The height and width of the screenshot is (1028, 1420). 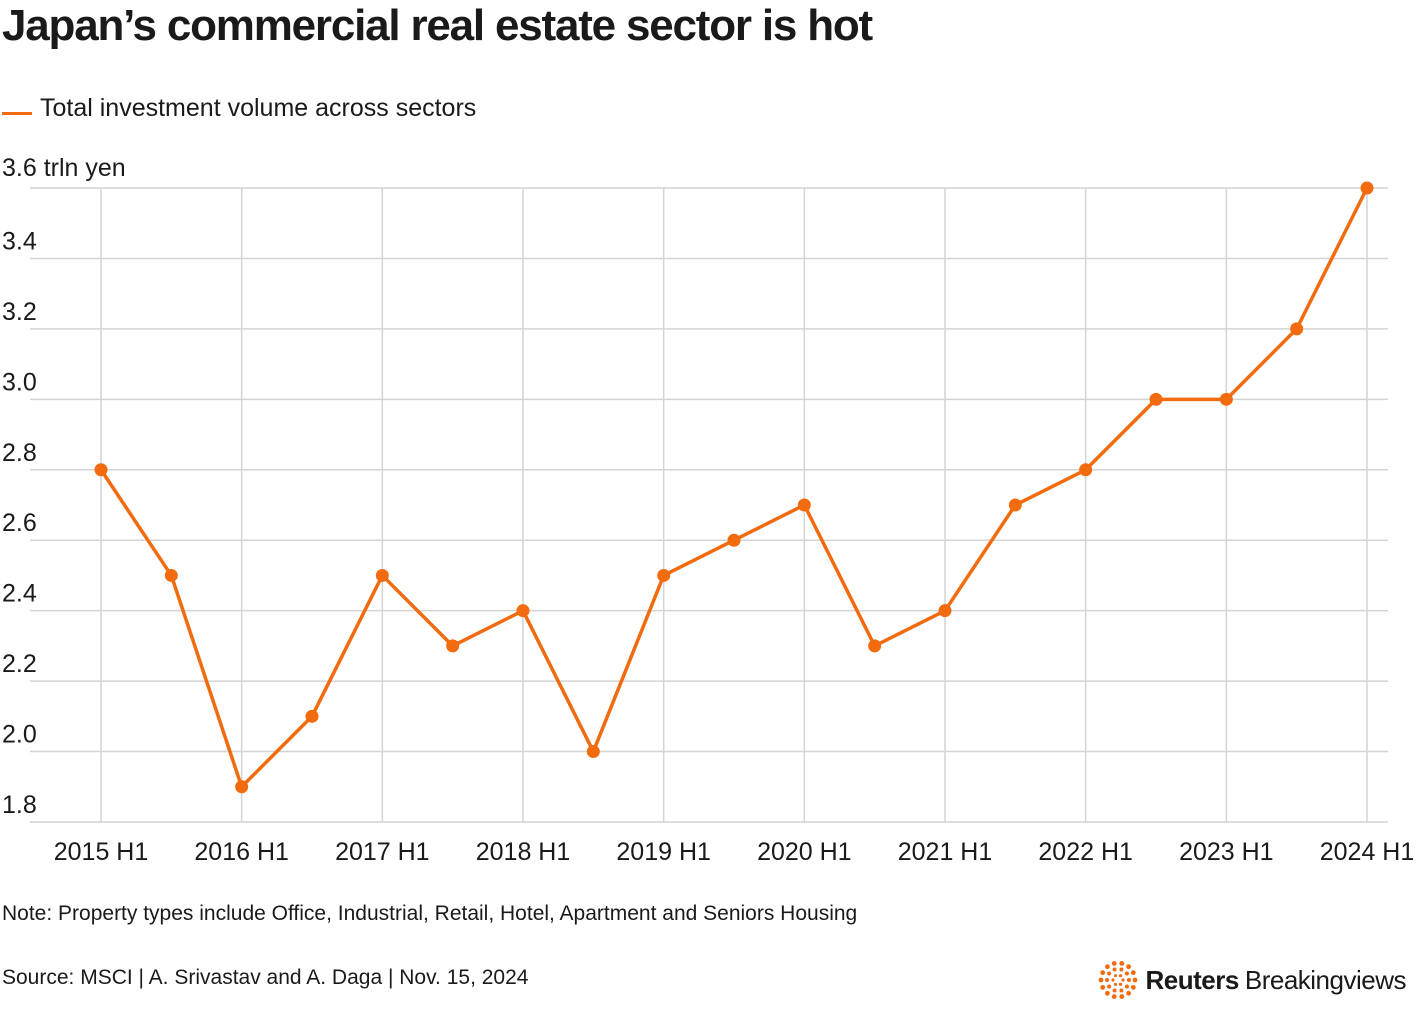 What do you see at coordinates (1192, 979) in the screenshot?
I see `brand-name: Reuters` at bounding box center [1192, 979].